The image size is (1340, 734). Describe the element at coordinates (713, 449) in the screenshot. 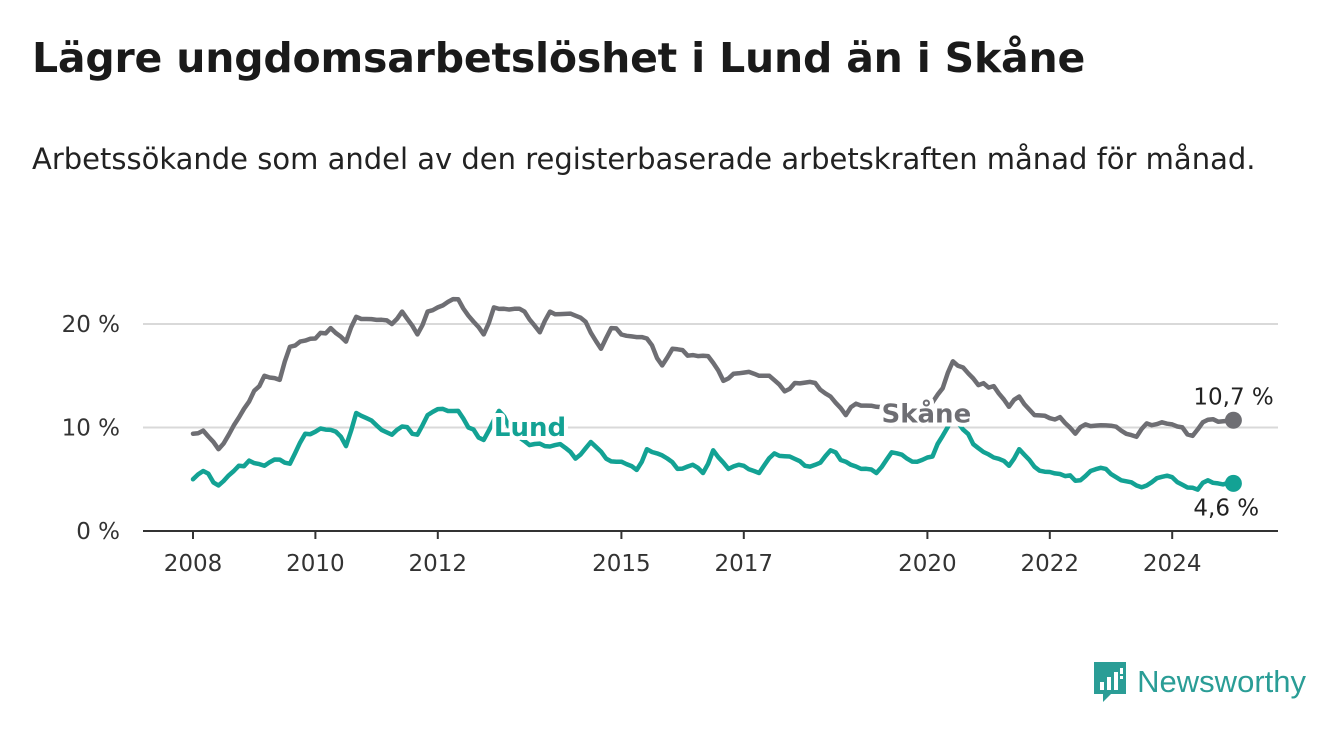

I see `series-line-lund` at that location.